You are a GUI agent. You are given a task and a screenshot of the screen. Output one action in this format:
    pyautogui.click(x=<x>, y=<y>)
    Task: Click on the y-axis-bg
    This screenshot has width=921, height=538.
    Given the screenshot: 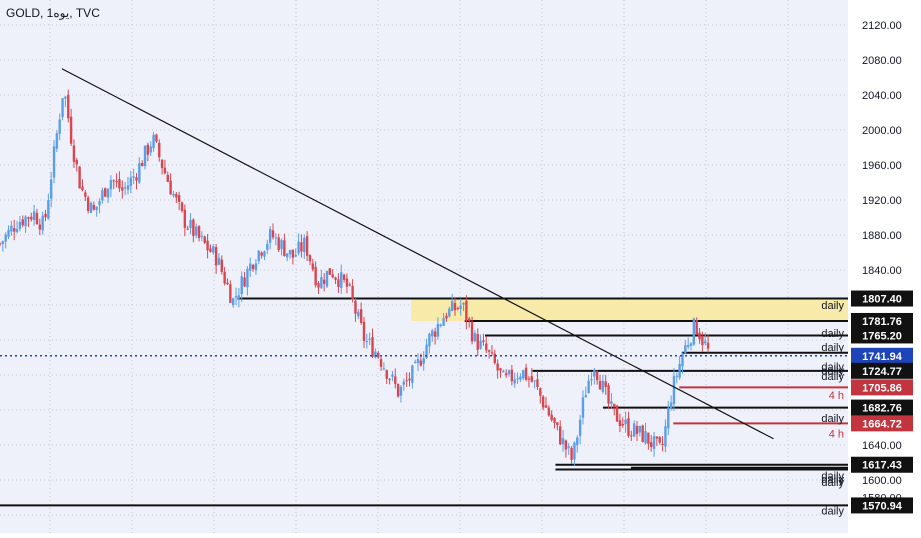 What is the action you would take?
    pyautogui.click(x=884, y=266)
    